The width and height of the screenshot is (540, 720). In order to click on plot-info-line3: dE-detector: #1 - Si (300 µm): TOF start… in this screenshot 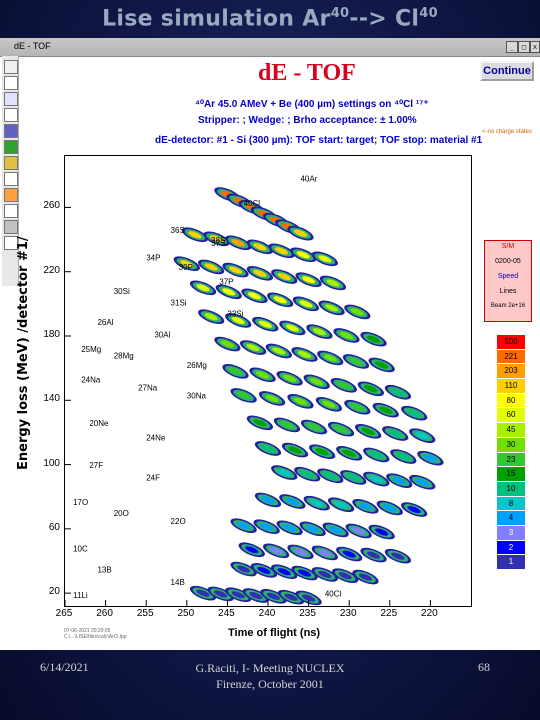, I will do `click(319, 140)`.